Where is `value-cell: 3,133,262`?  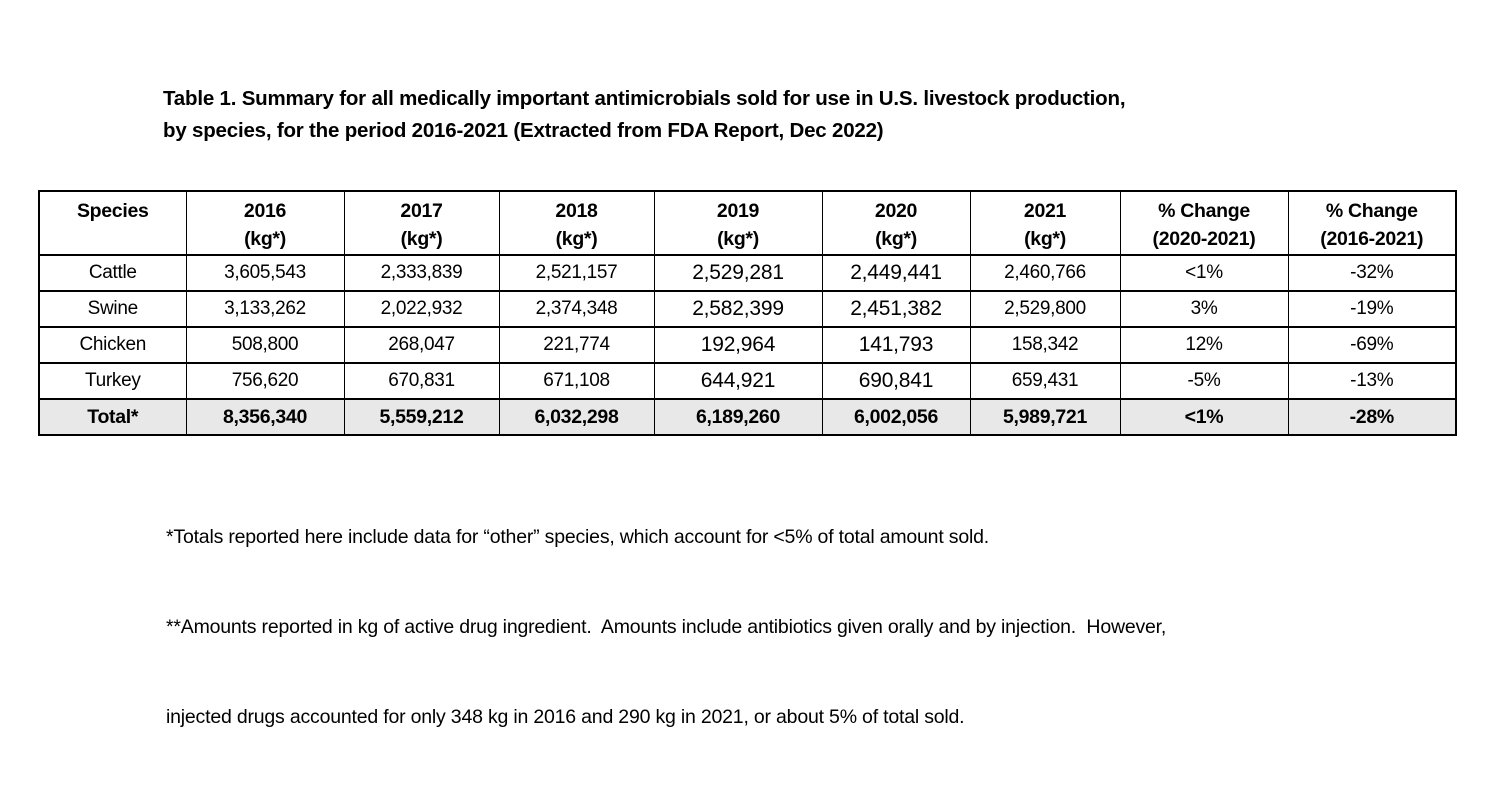
value-cell: 3,133,262 is located at coordinates (265, 309).